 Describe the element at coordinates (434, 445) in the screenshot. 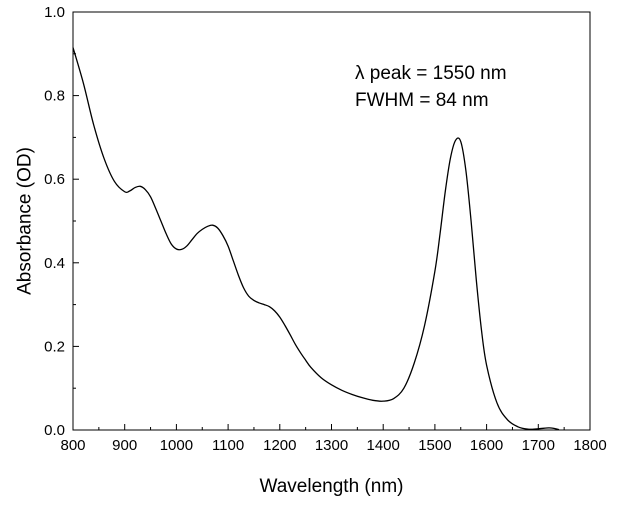

I see `x-tick-label: 1500` at that location.